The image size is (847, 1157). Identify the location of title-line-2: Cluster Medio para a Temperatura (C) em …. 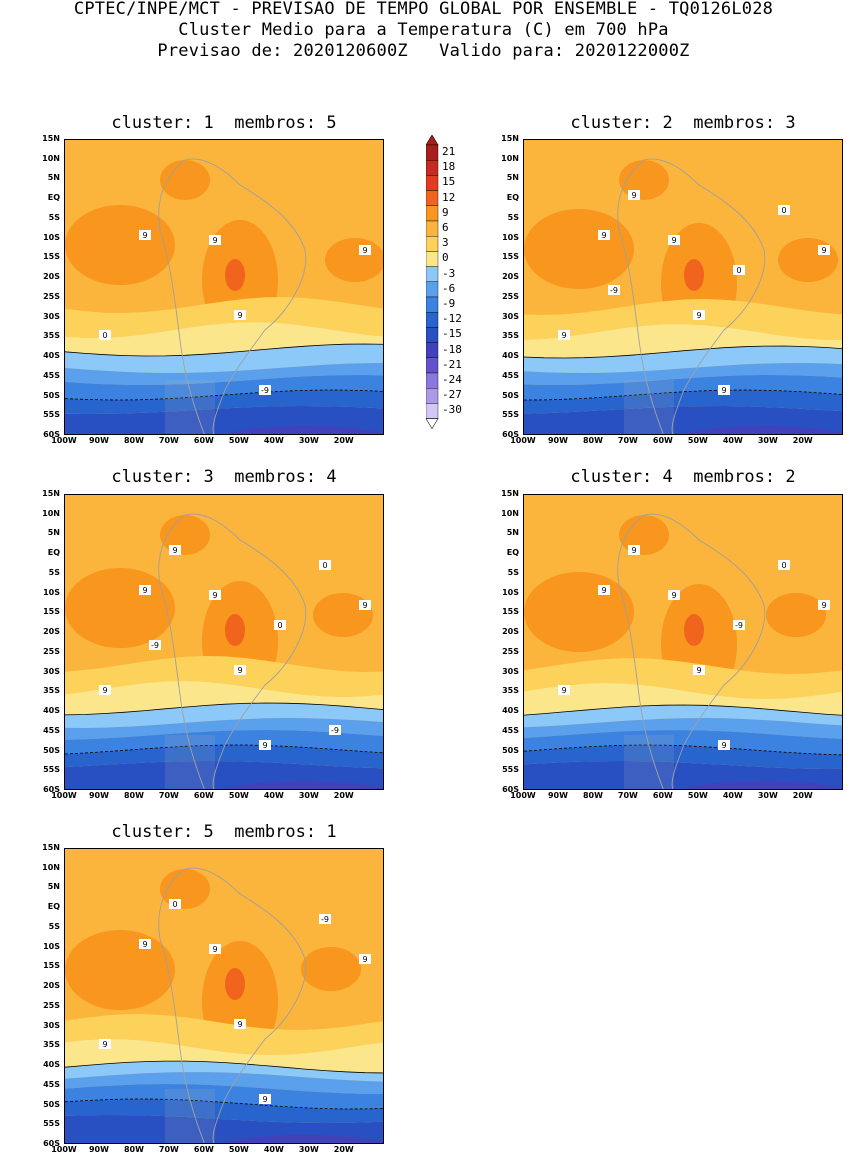
(423, 30).